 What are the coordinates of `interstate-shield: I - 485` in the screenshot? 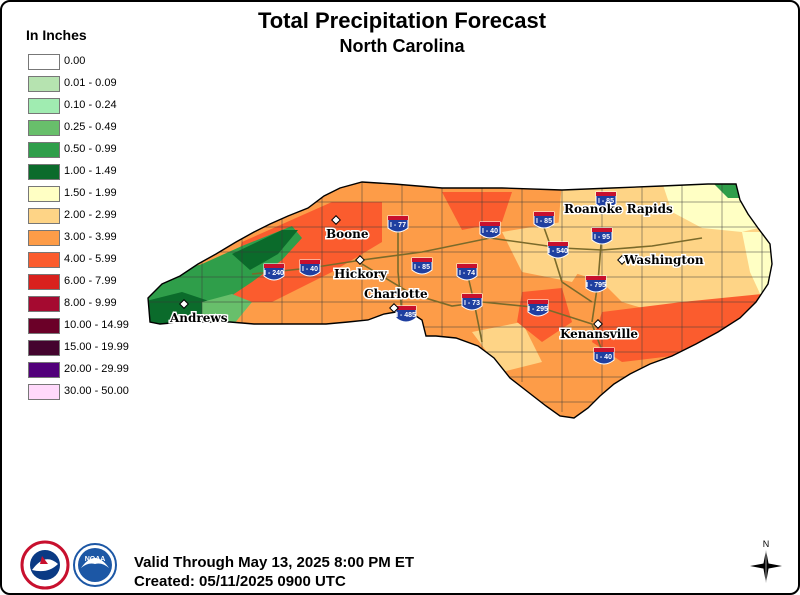 It's located at (406, 314).